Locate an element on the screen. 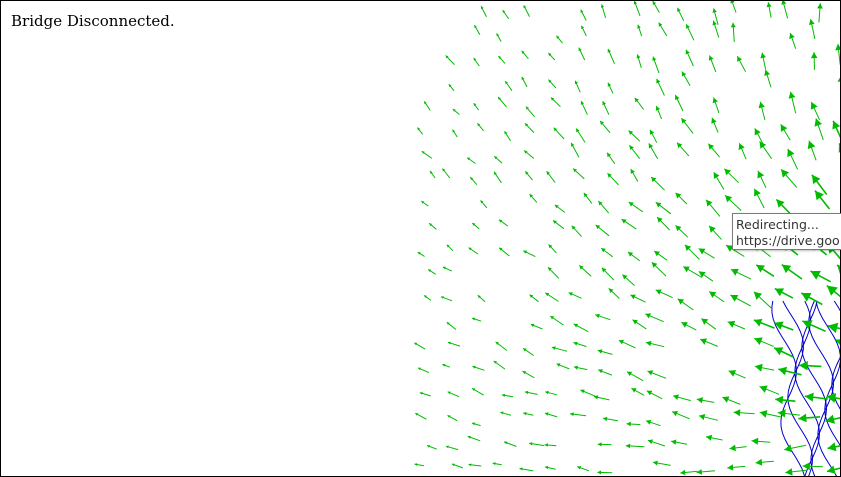  redirect-tooltip: Redirecting... https://drive.goo is located at coordinates (786, 231).